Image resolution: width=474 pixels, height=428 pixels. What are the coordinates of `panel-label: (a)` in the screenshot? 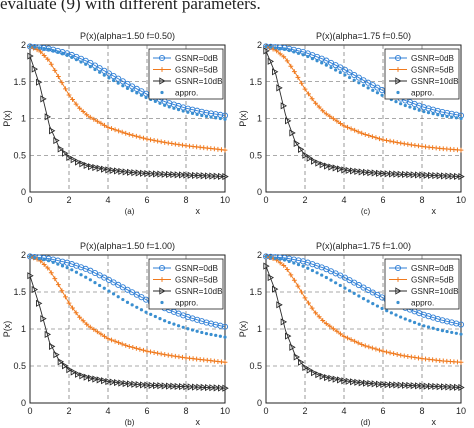 It's located at (130, 211).